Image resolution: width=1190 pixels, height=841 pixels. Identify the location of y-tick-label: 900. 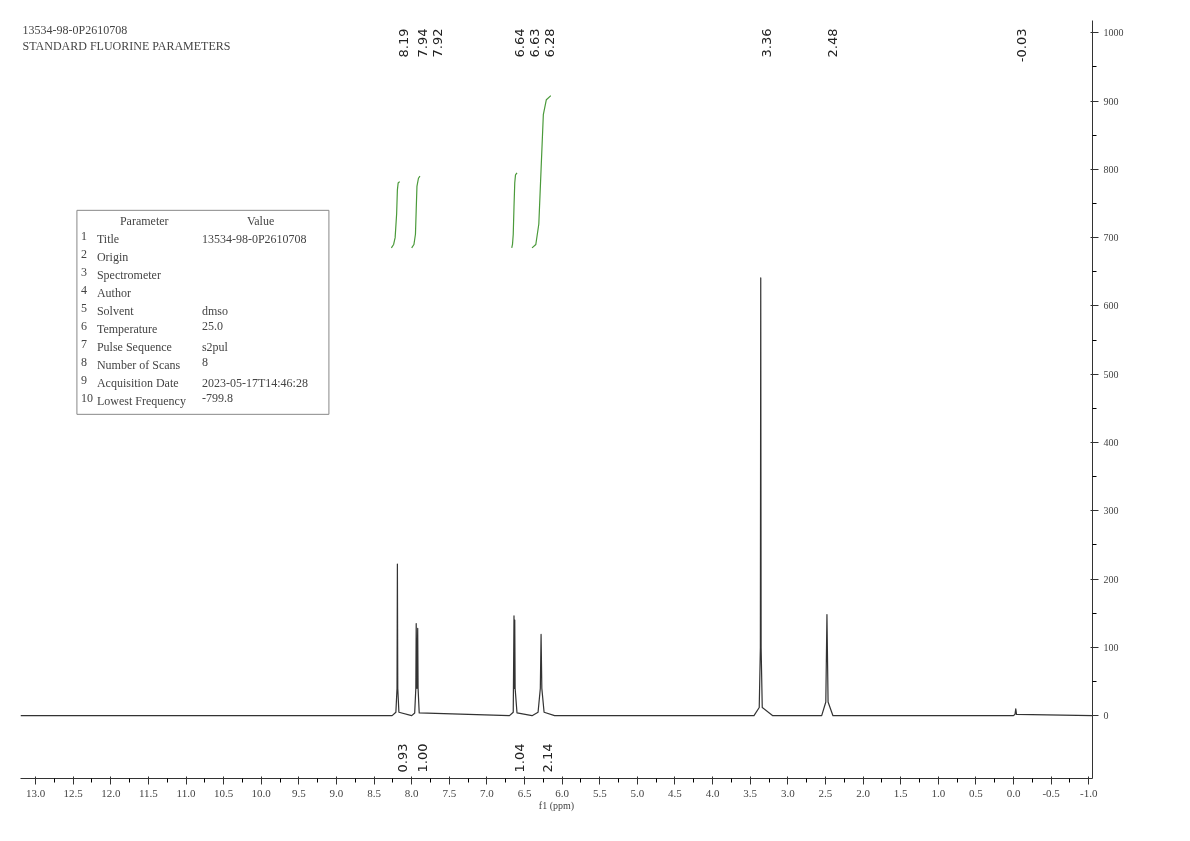
(1111, 101).